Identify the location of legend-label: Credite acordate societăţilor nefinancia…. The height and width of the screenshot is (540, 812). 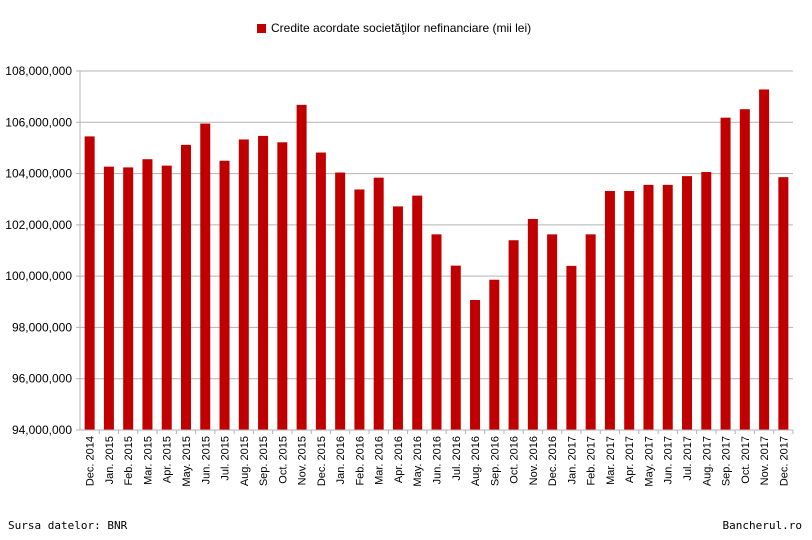
(401, 28).